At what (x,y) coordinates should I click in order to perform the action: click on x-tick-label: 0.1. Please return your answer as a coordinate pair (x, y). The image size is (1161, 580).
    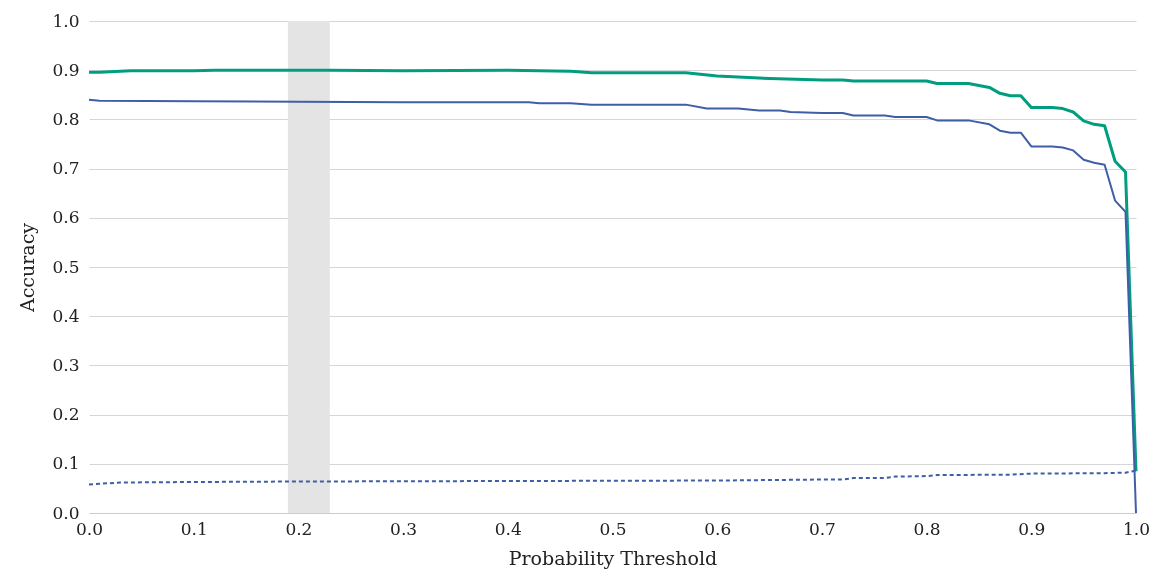
    Looking at the image, I should click on (194, 528).